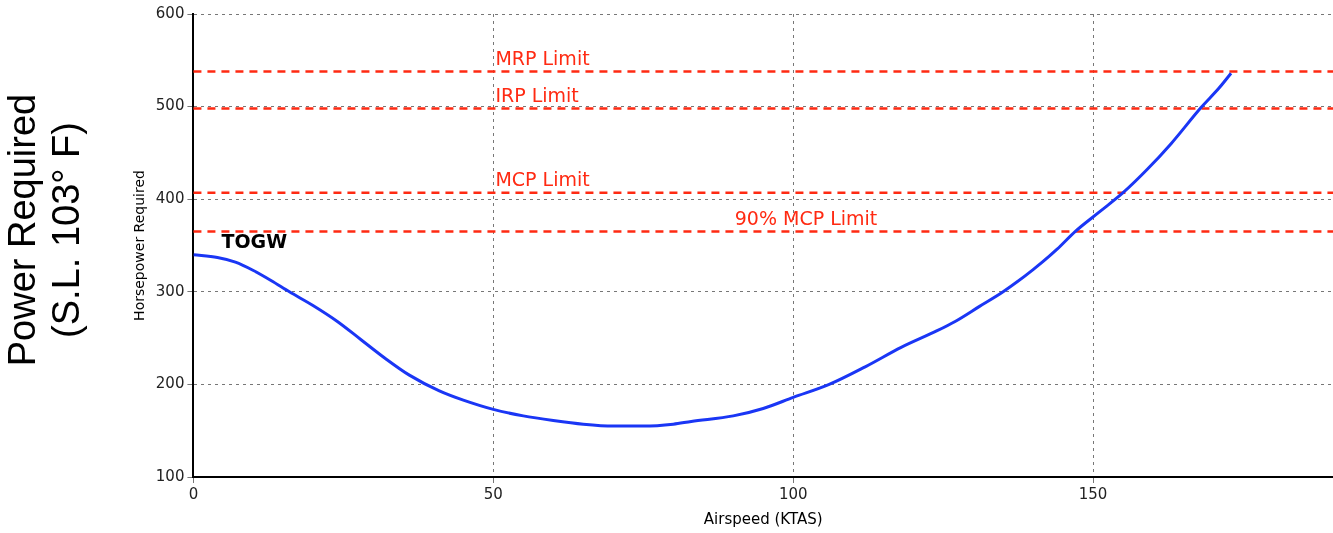  Describe the element at coordinates (170, 475) in the screenshot. I see `y-tick-label: 100` at that location.